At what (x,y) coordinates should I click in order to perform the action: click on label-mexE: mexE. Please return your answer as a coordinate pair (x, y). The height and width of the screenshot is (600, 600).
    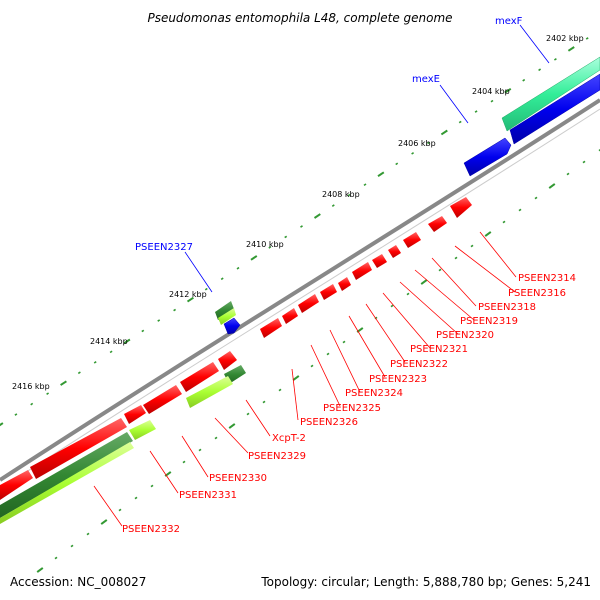
    Looking at the image, I should click on (426, 79).